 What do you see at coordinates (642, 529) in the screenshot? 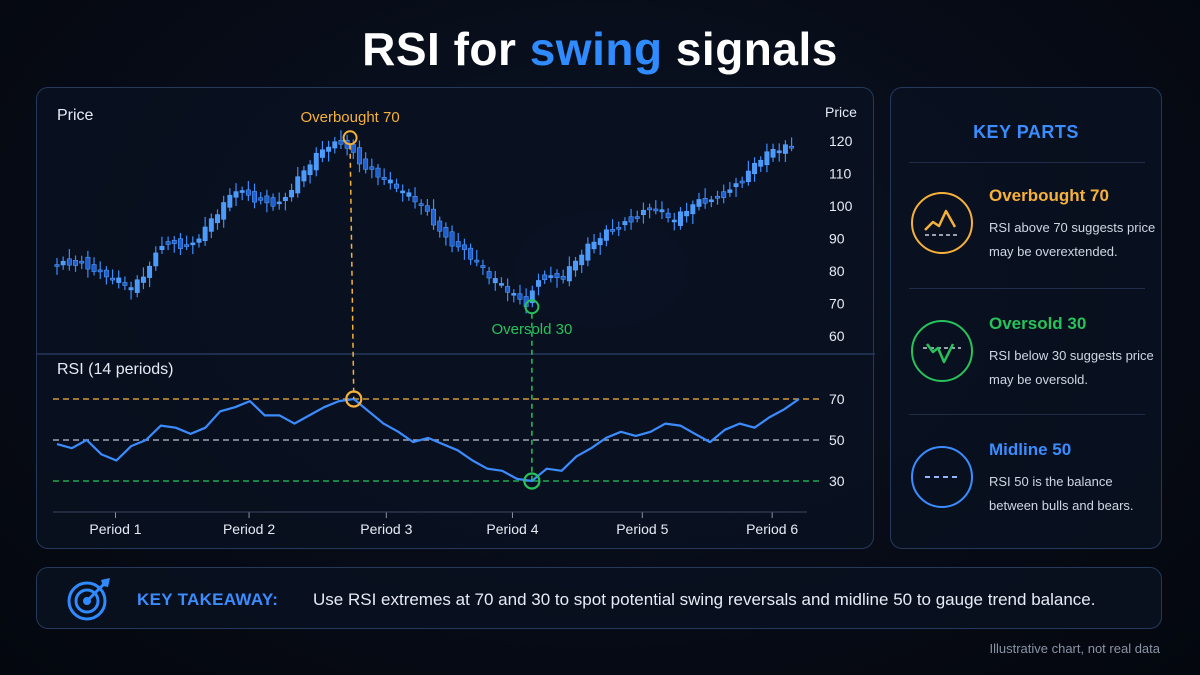
I see `x-tick-label: Period 5` at bounding box center [642, 529].